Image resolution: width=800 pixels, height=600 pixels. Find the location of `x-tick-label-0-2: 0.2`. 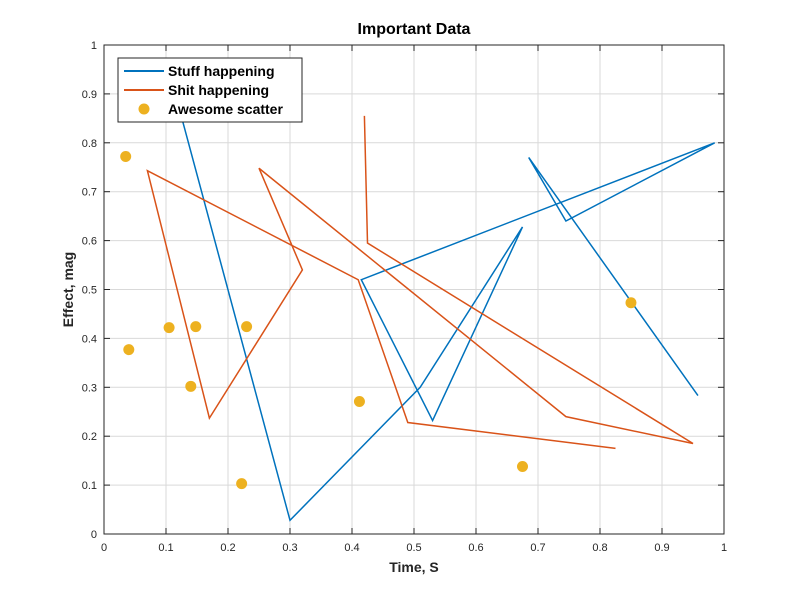

x-tick-label-0-2: 0.2 is located at coordinates (227, 548).